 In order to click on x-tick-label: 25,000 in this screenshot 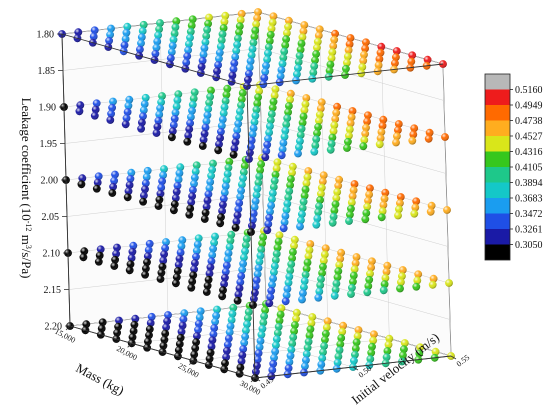, I will do `click(189, 370)`.